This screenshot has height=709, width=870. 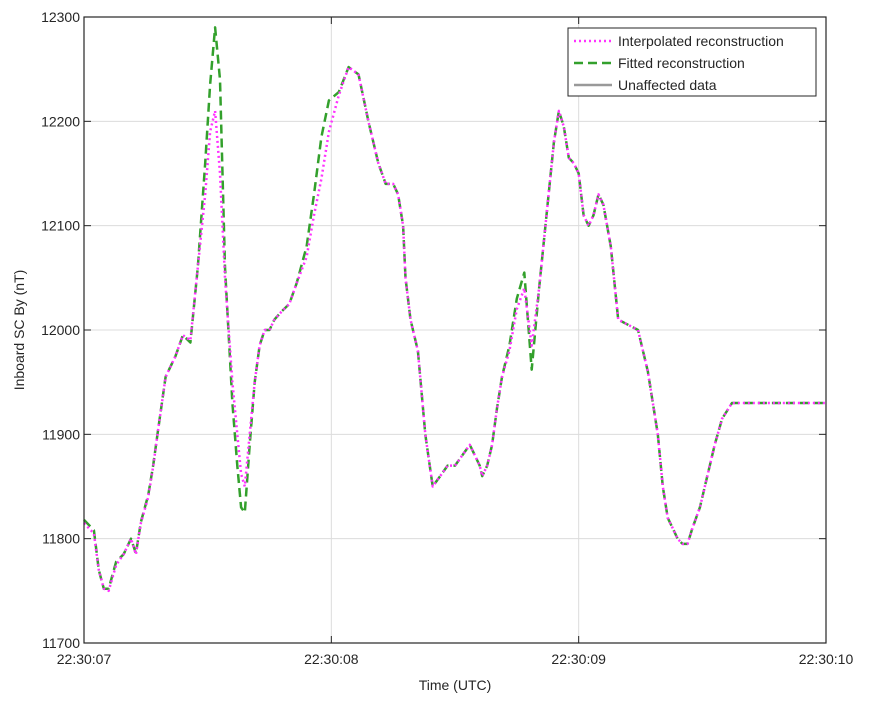 What do you see at coordinates (681, 63) in the screenshot?
I see `legend-label-fitted: Fitted reconstruction` at bounding box center [681, 63].